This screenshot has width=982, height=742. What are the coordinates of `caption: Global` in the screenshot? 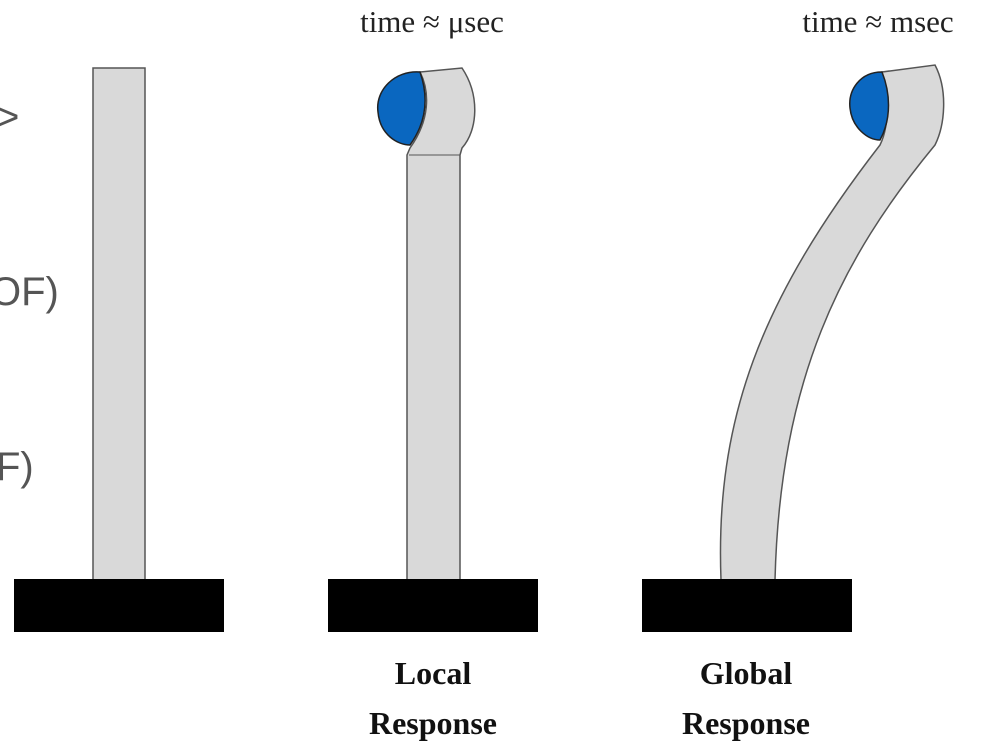 It's located at (746, 673).